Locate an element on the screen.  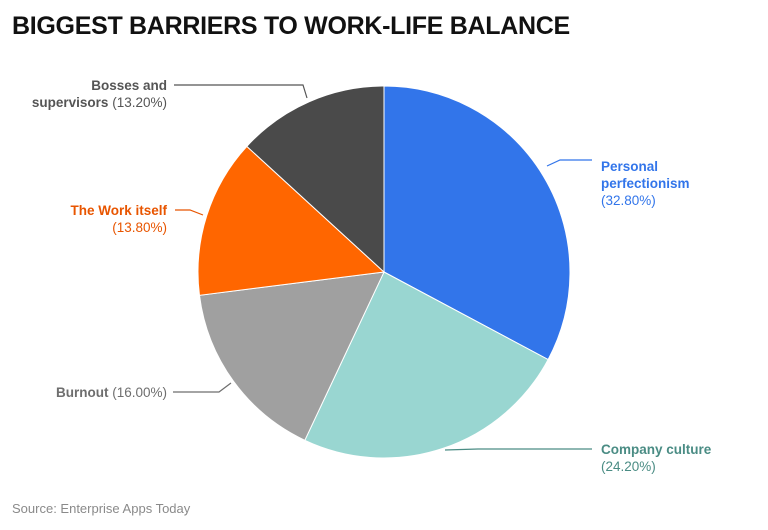
pie-slice-company-culture is located at coordinates (426, 365).